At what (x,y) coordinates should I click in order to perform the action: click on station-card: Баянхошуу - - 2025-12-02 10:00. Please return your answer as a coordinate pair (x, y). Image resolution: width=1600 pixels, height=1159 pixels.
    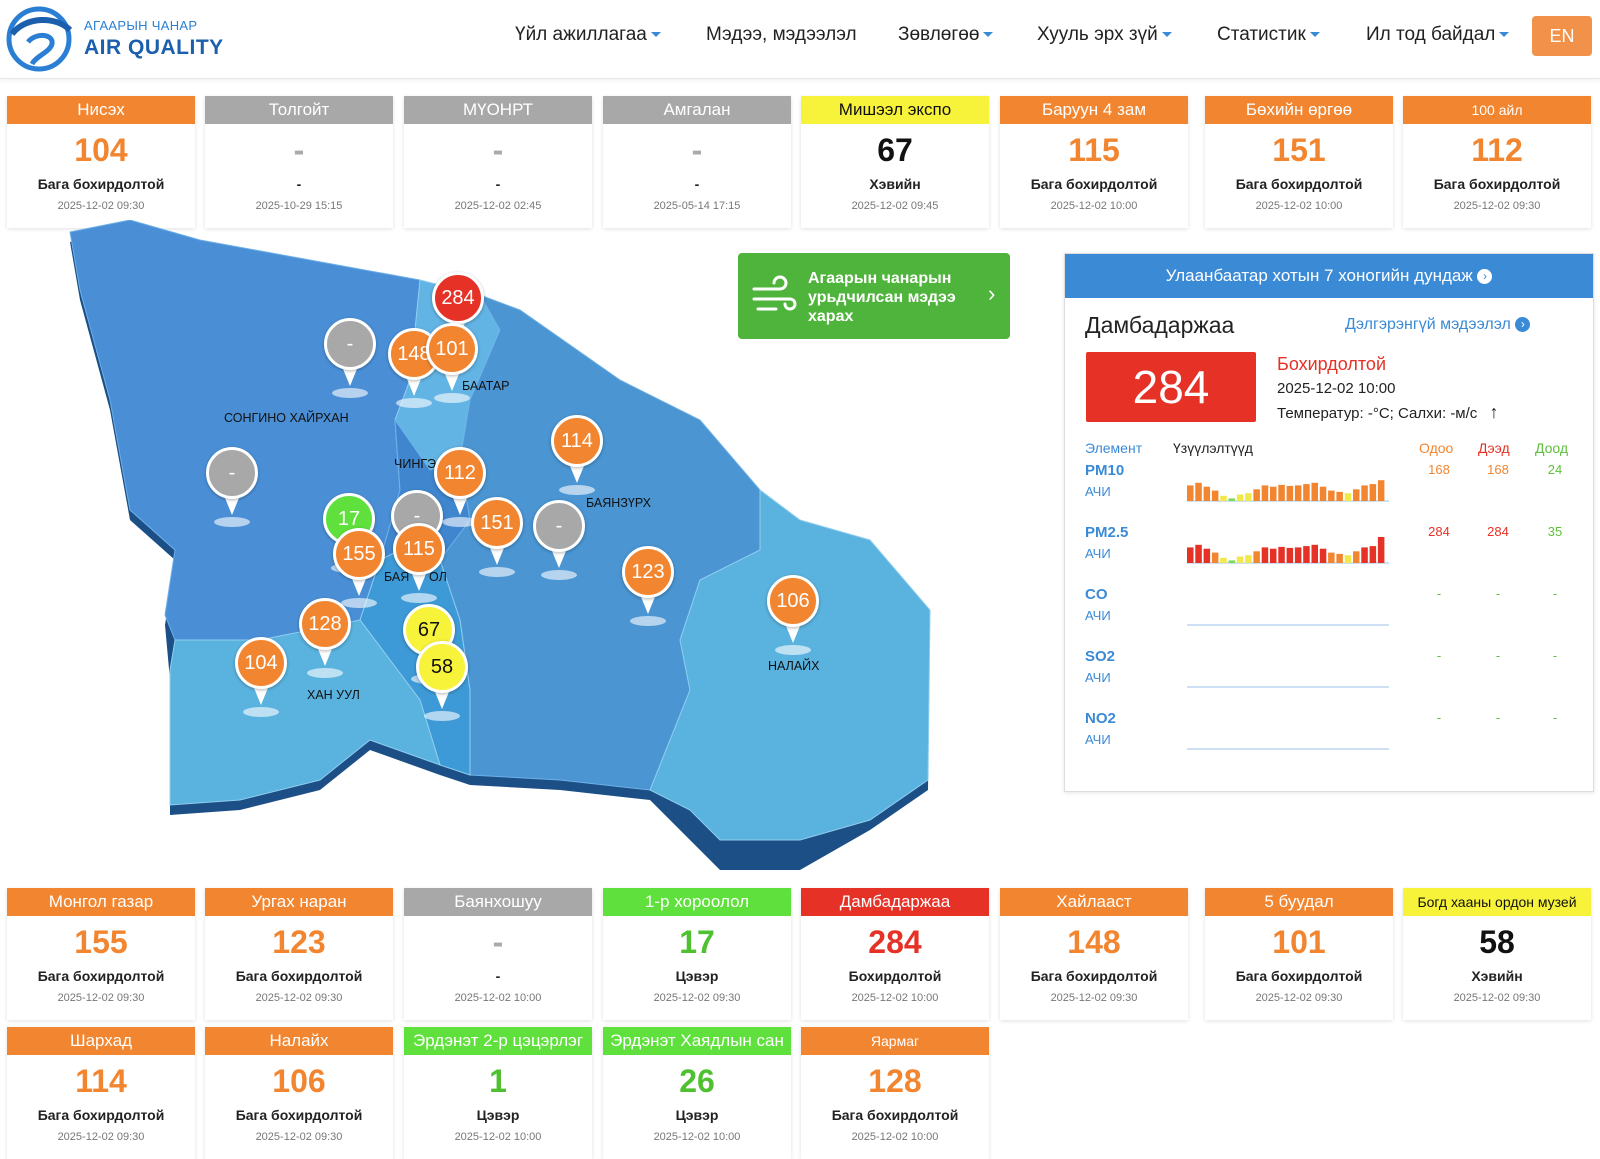
    Looking at the image, I should click on (498, 954).